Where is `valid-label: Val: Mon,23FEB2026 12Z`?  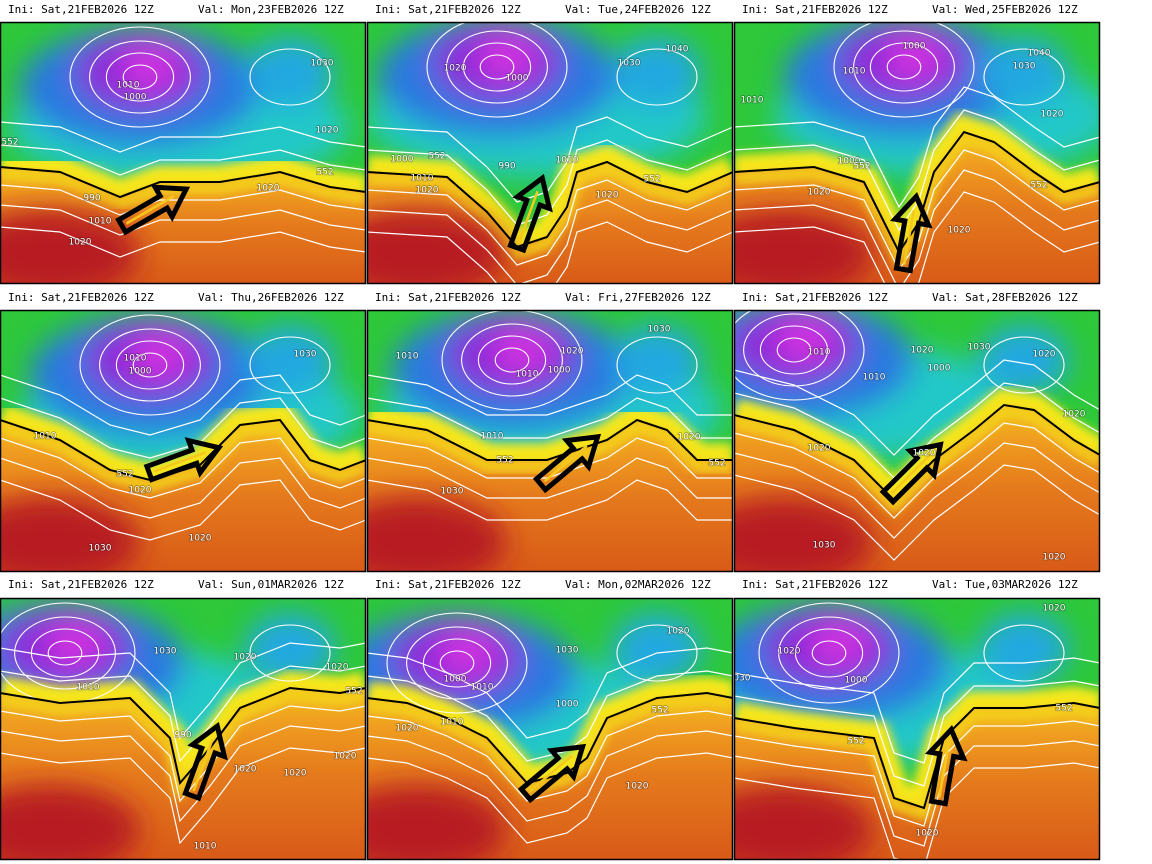 valid-label: Val: Mon,23FEB2026 12Z is located at coordinates (271, 9).